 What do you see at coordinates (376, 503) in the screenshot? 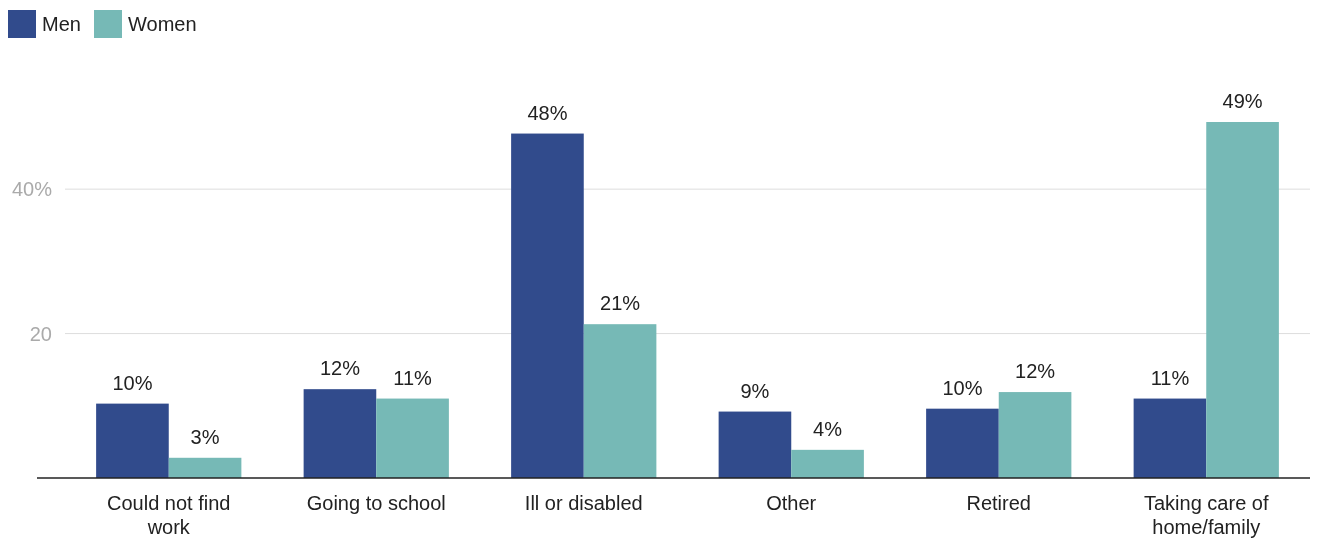
I see `x-tick-label: Going to school` at bounding box center [376, 503].